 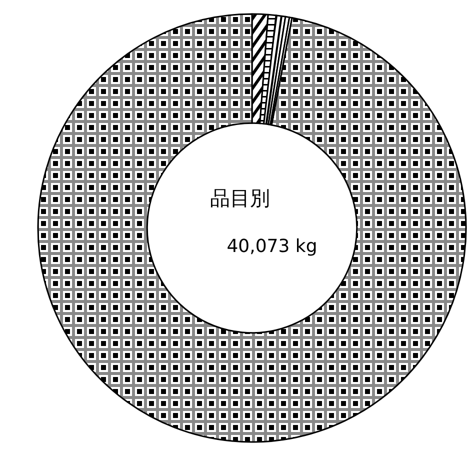 What do you see at coordinates (272, 246) in the screenshot?
I see `text: 40,073 kg` at bounding box center [272, 246].